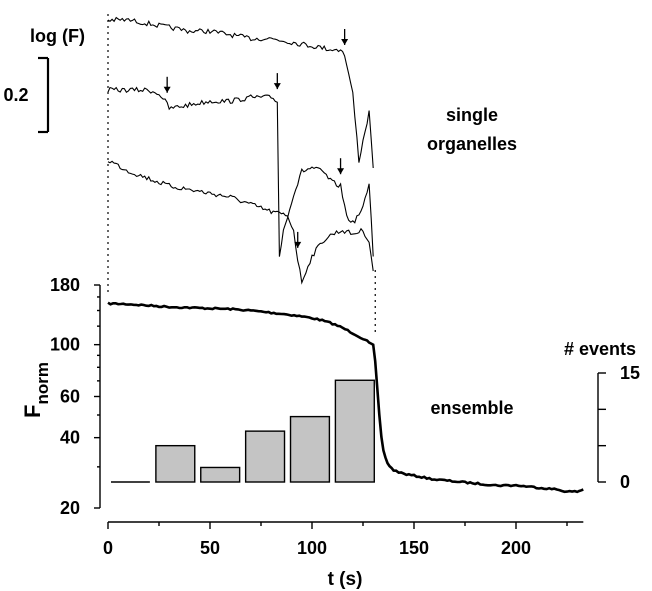 The width and height of the screenshot is (652, 591). I want to click on x-tick-label: 150, so click(414, 548).